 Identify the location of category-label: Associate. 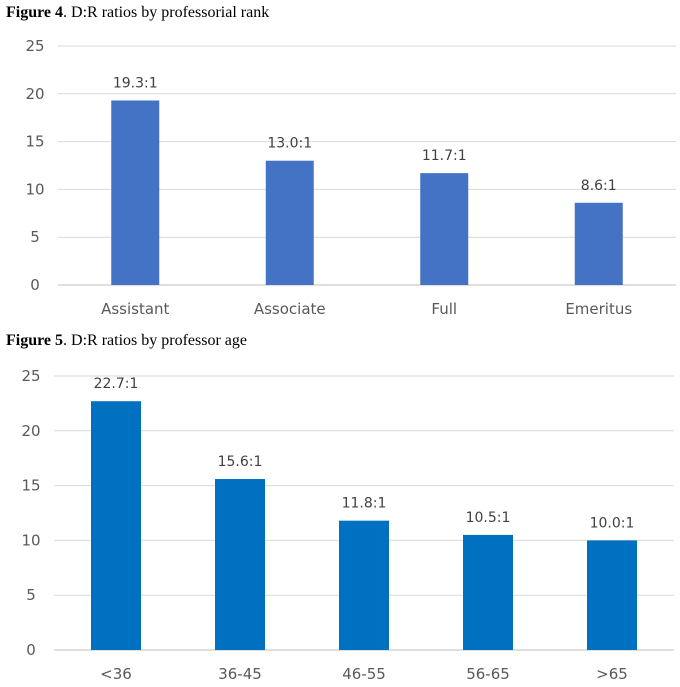
(290, 309).